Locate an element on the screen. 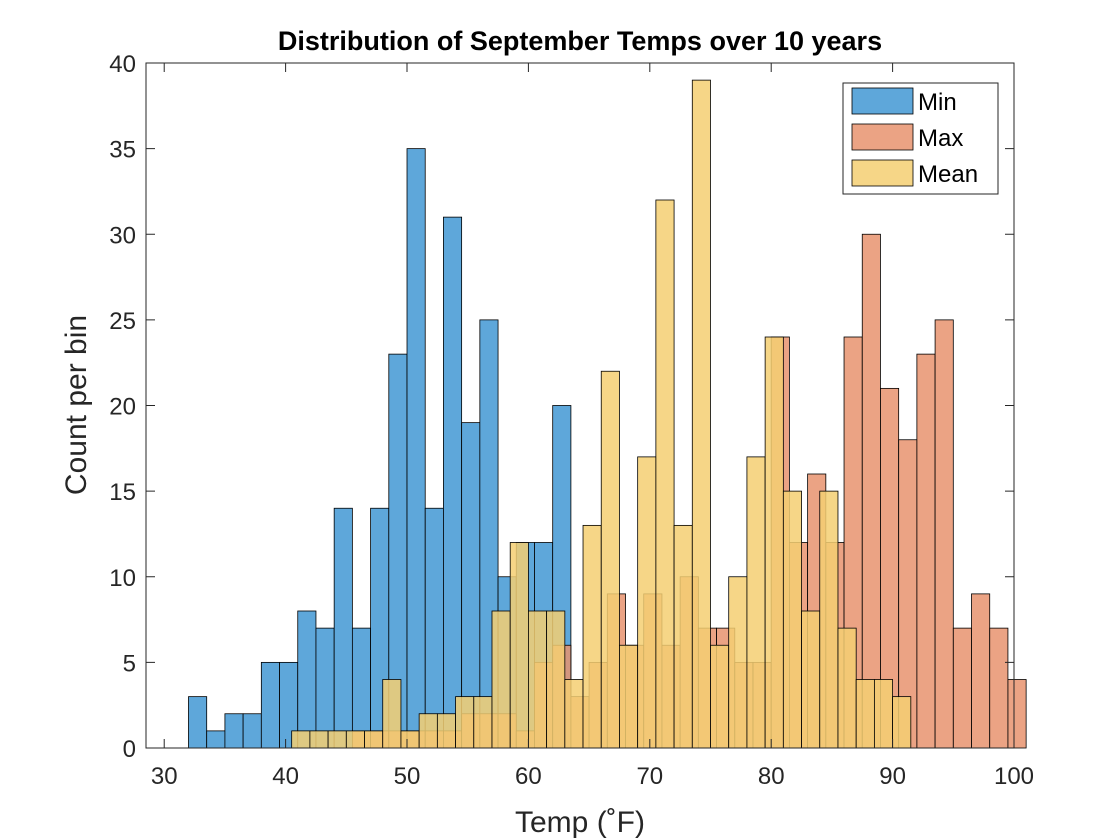 The height and width of the screenshot is (840, 1120). x-tick-label: 50 is located at coordinates (407, 776).